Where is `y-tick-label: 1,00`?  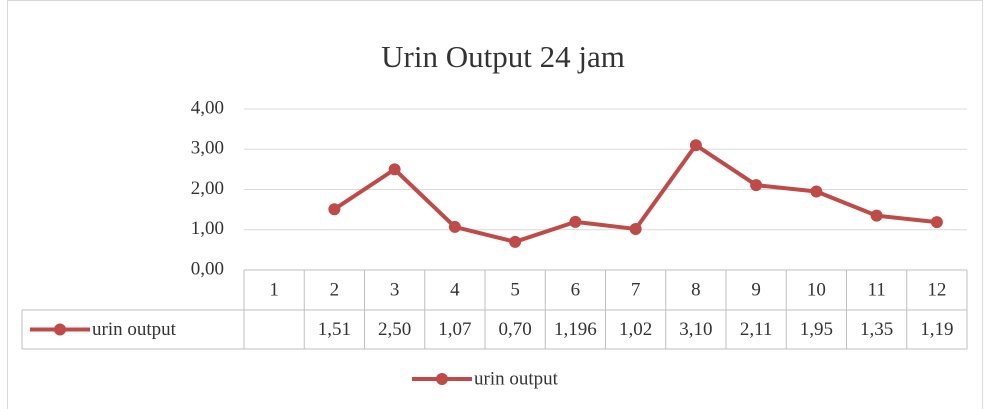 y-tick-label: 1,00 is located at coordinates (207, 228).